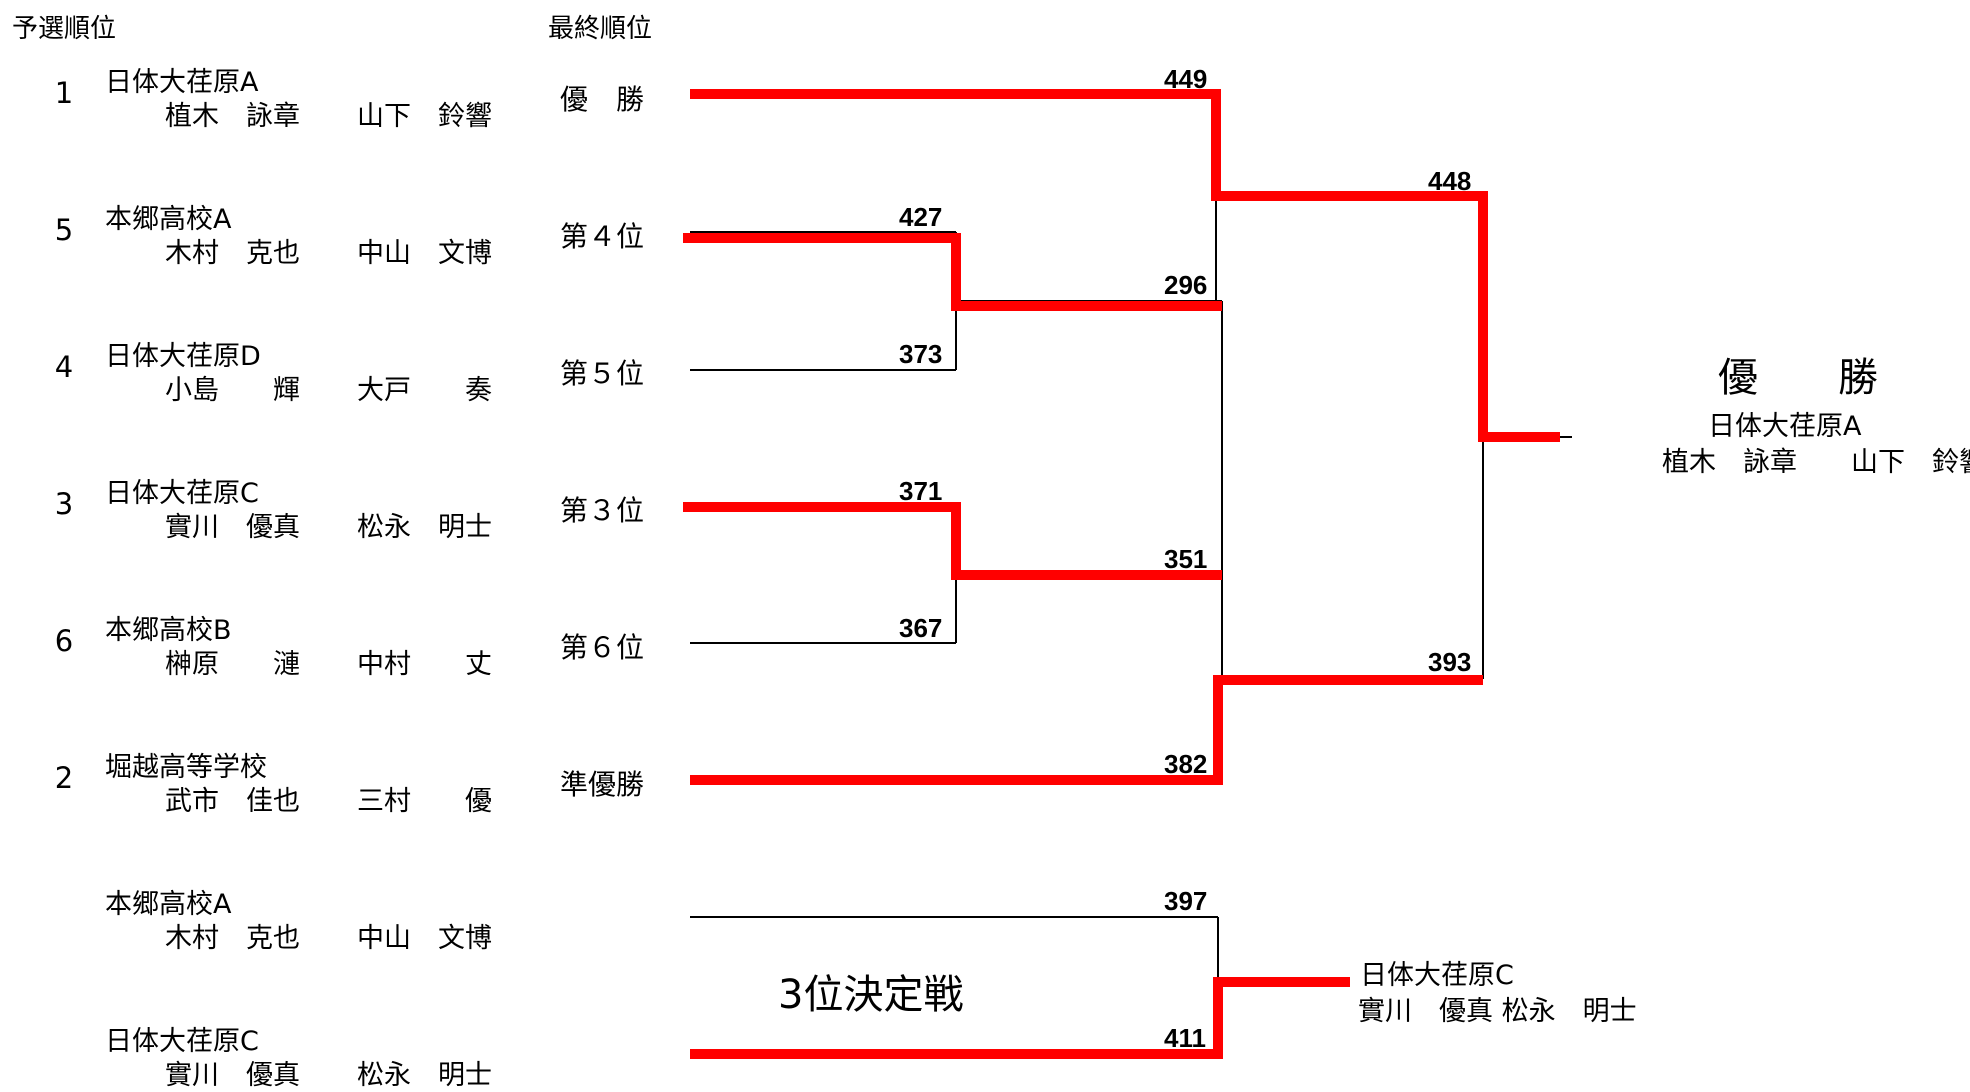 Image resolution: width=1970 pixels, height=1092 pixels. Describe the element at coordinates (168, 630) in the screenshot. I see `team-school: 本郷高校B` at that location.